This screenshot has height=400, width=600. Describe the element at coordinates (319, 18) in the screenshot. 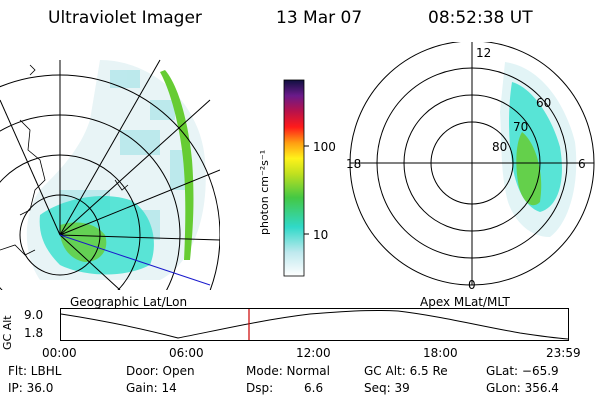

I see `date-text: 13 Mar 07` at that location.